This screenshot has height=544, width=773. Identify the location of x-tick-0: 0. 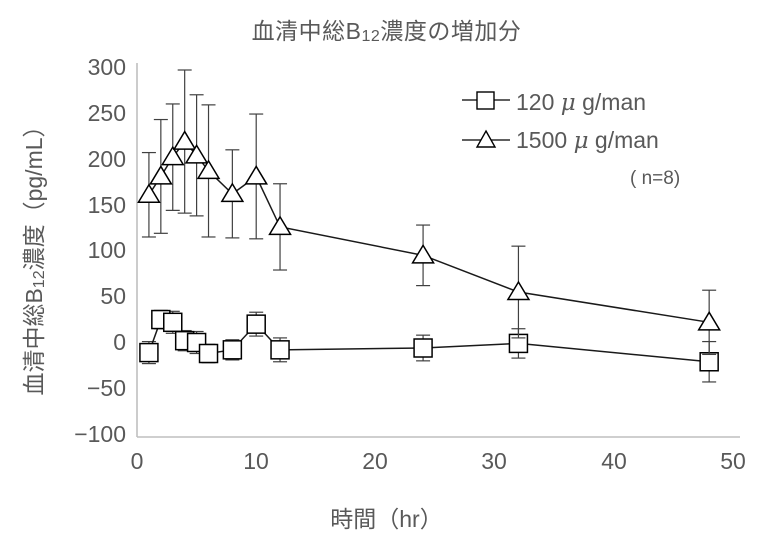
(137, 461).